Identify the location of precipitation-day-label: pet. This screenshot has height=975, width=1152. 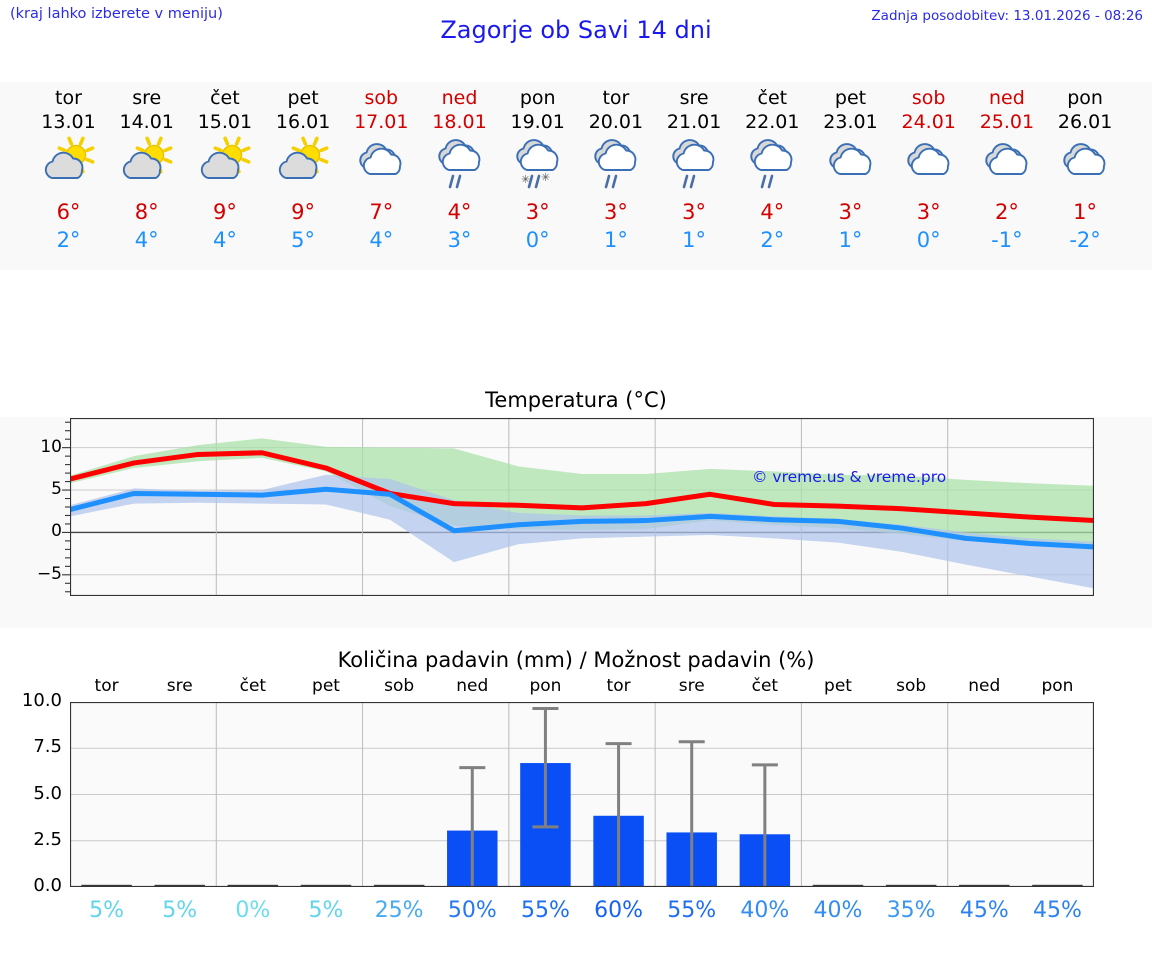
(326, 686).